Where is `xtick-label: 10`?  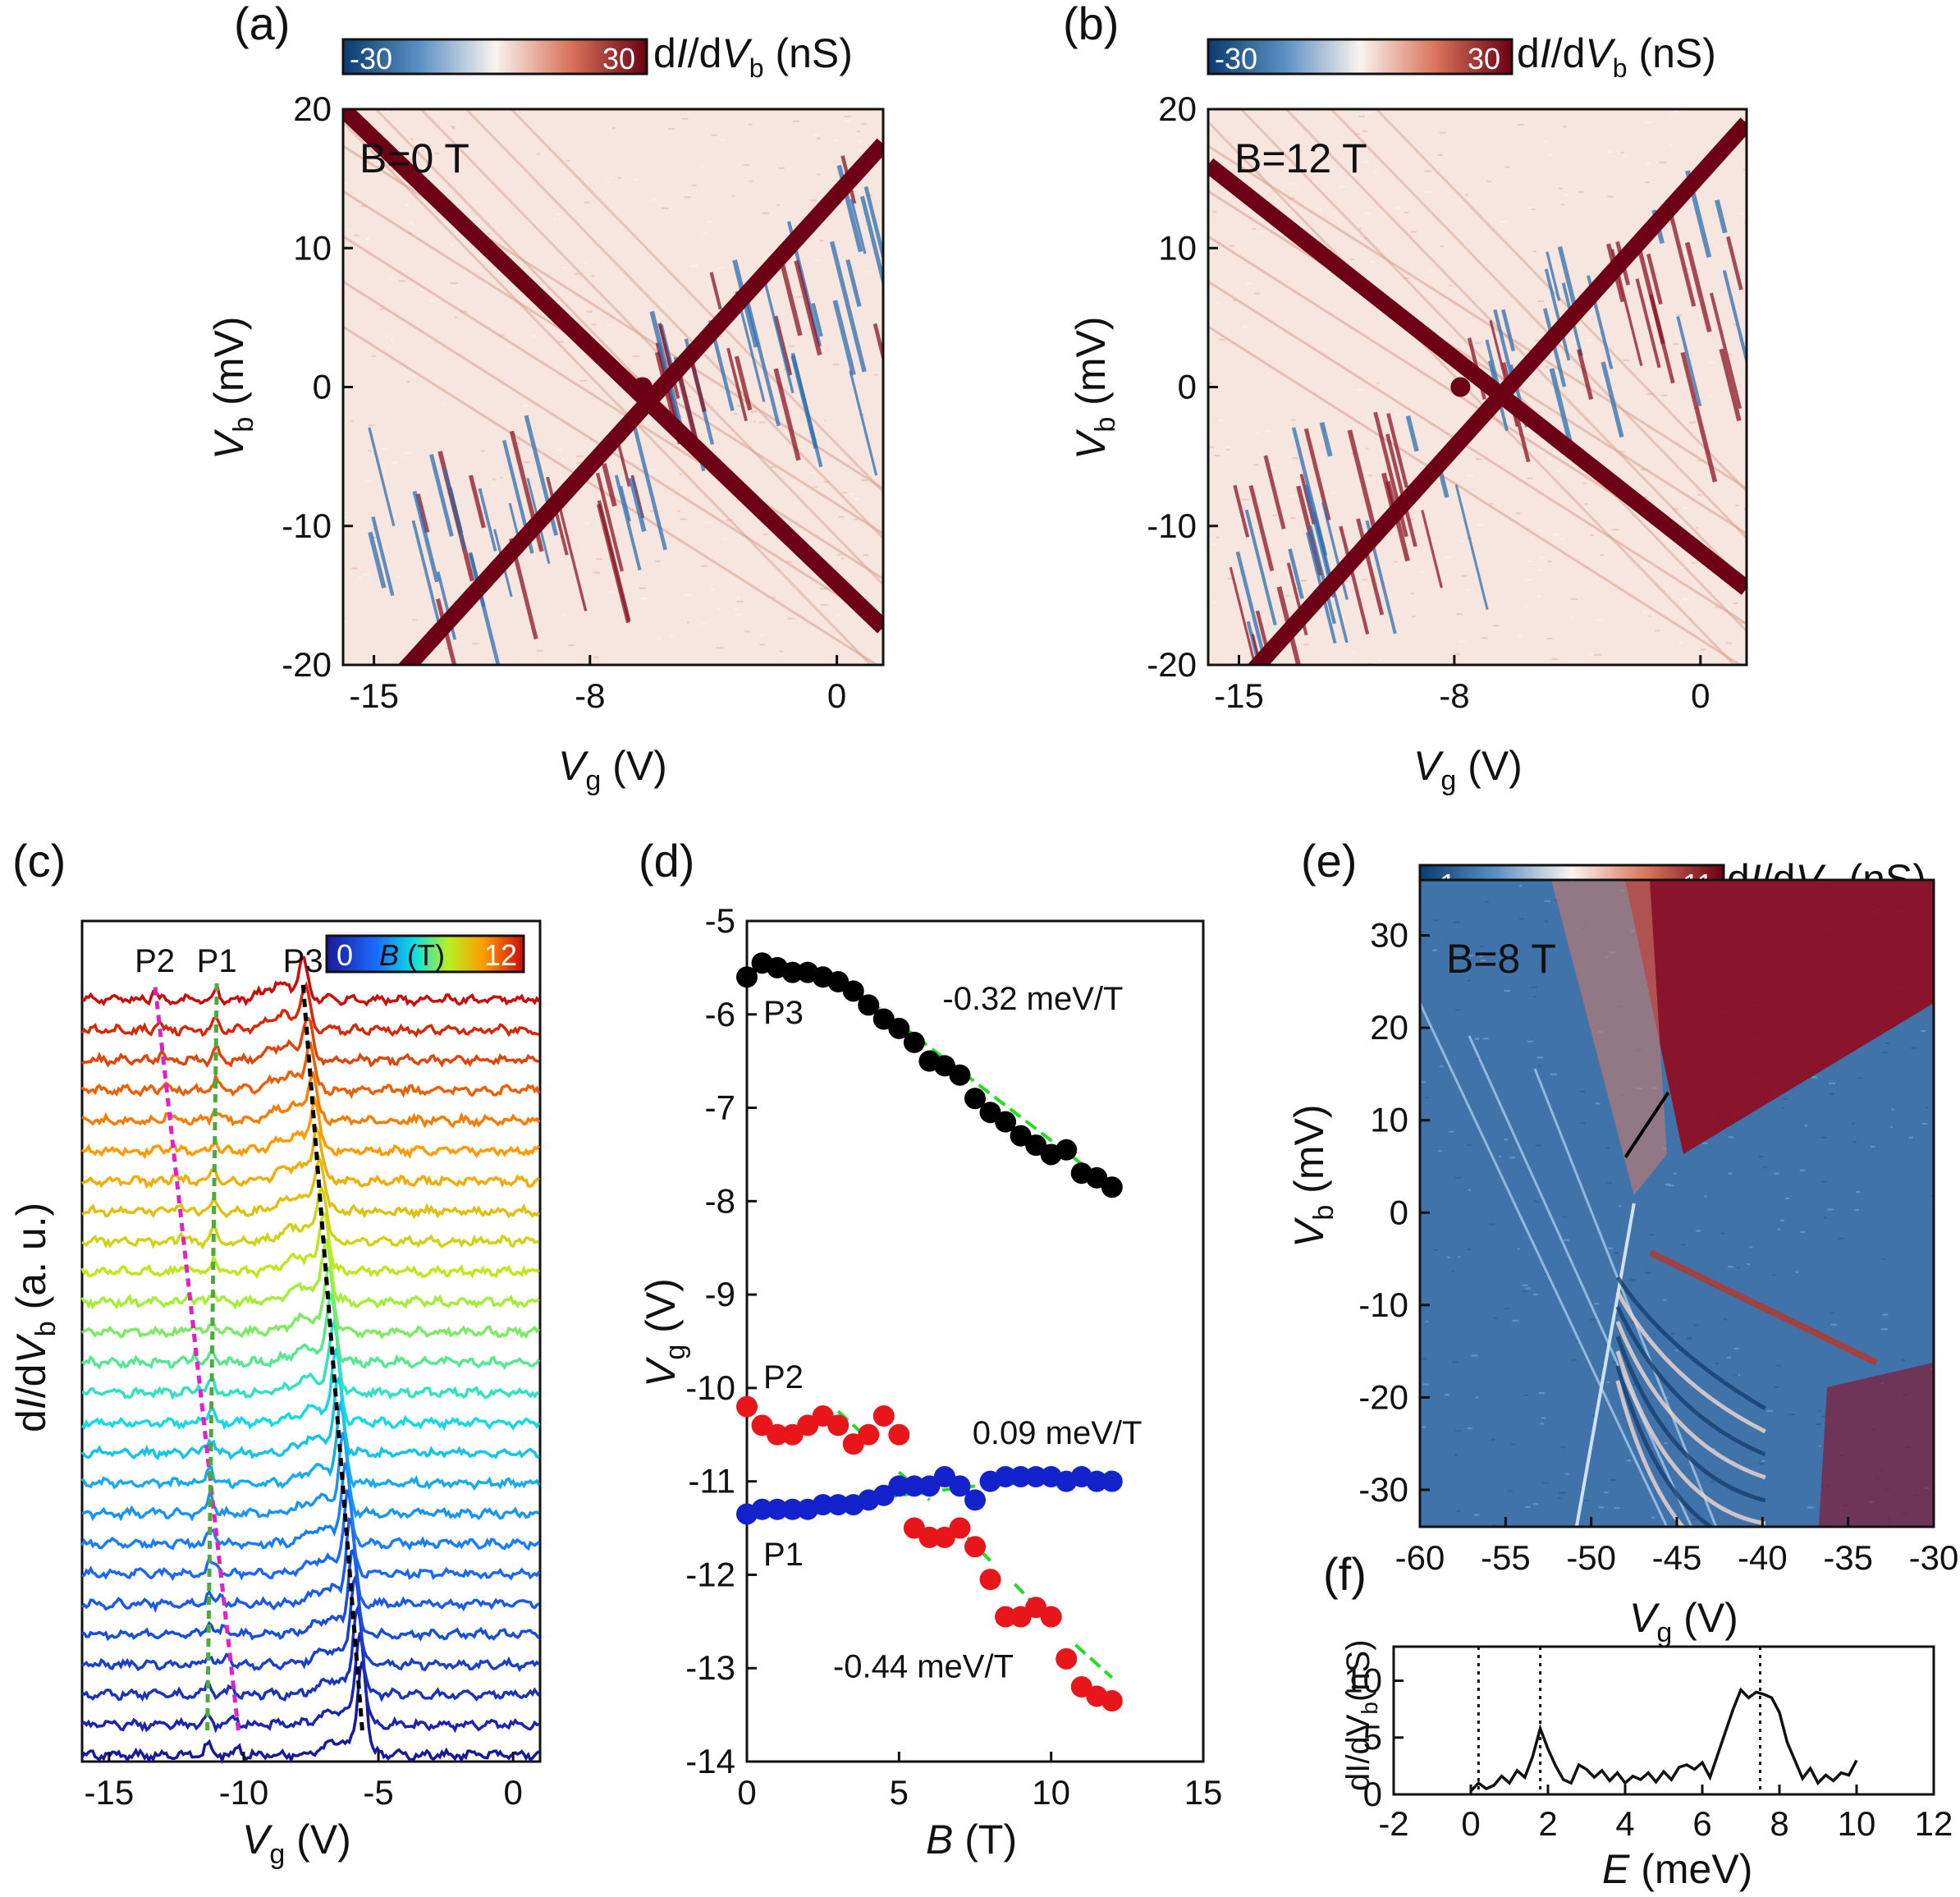
xtick-label: 10 is located at coordinates (1051, 1792).